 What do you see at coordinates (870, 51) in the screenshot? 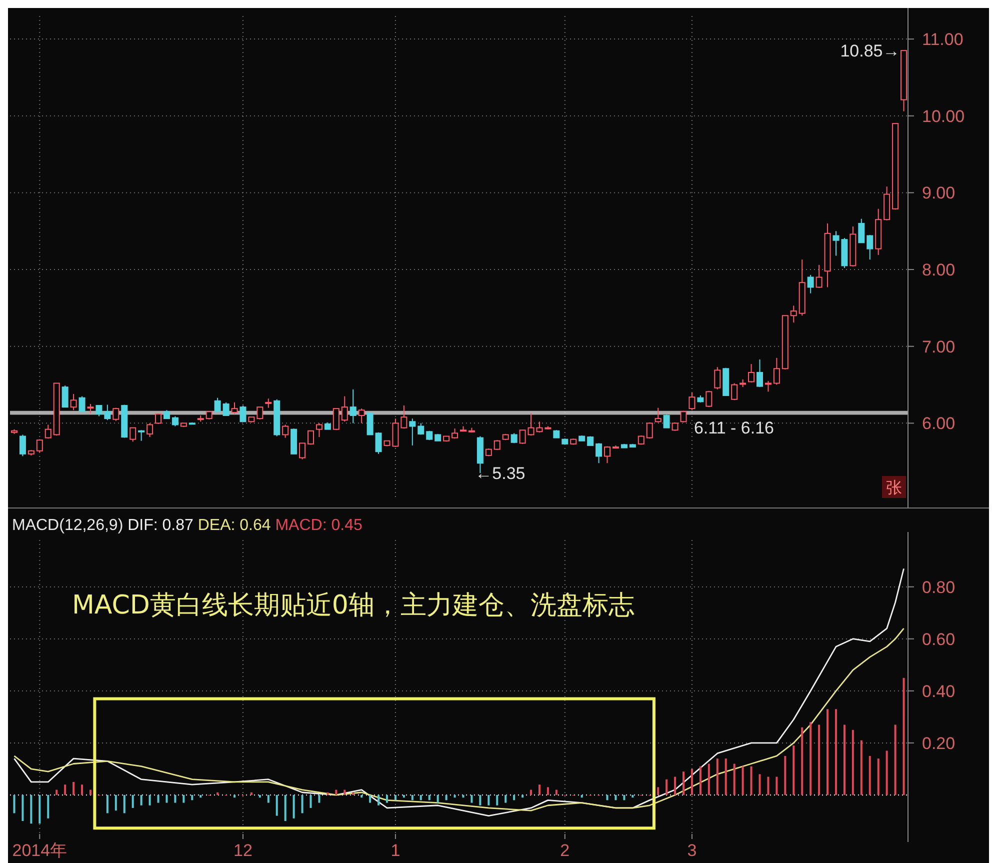
I see `annotation: 10.85→` at bounding box center [870, 51].